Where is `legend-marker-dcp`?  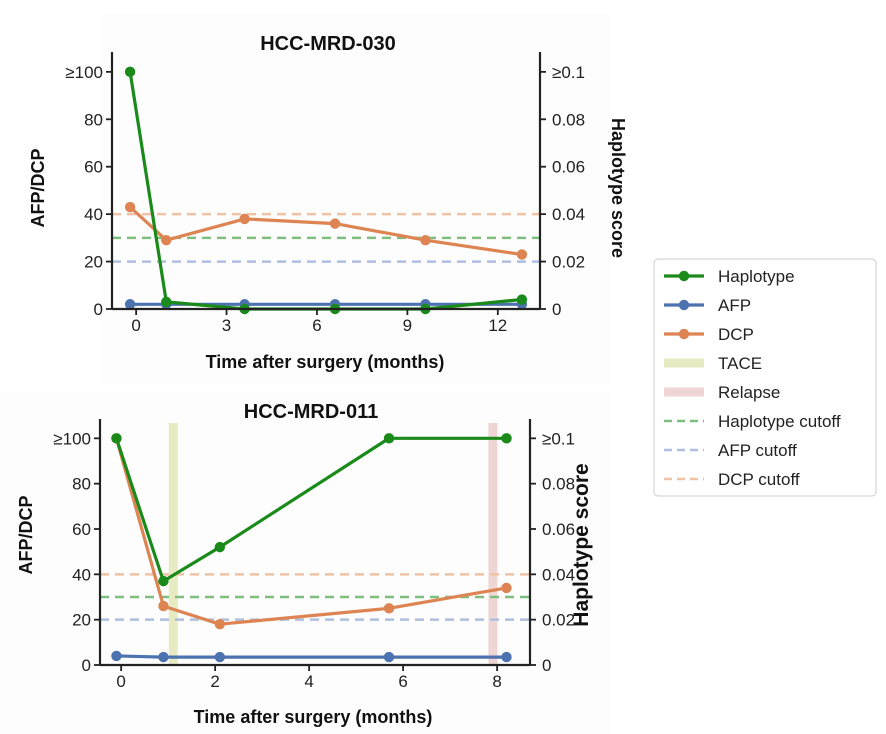 legend-marker-dcp is located at coordinates (684, 334).